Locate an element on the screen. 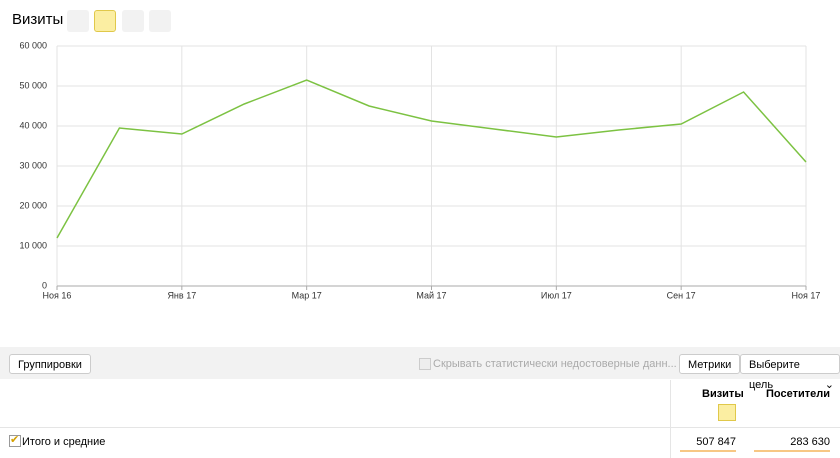 The width and height of the screenshot is (840, 458). x-tick-label: Мар 17 is located at coordinates (307, 295).